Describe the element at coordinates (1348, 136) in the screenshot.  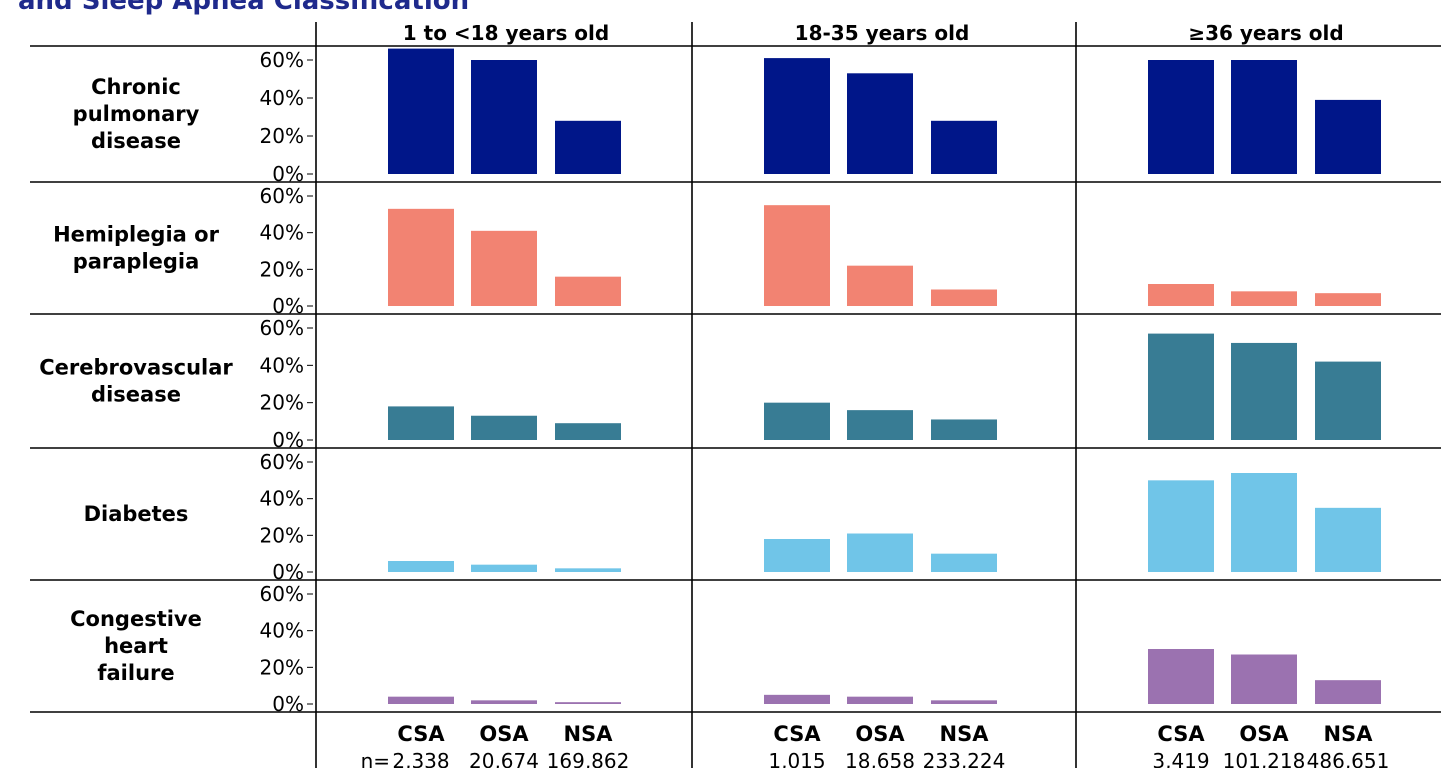
I see `bar-chronic-pulmonary-disease-36-years-old-nsa` at that location.